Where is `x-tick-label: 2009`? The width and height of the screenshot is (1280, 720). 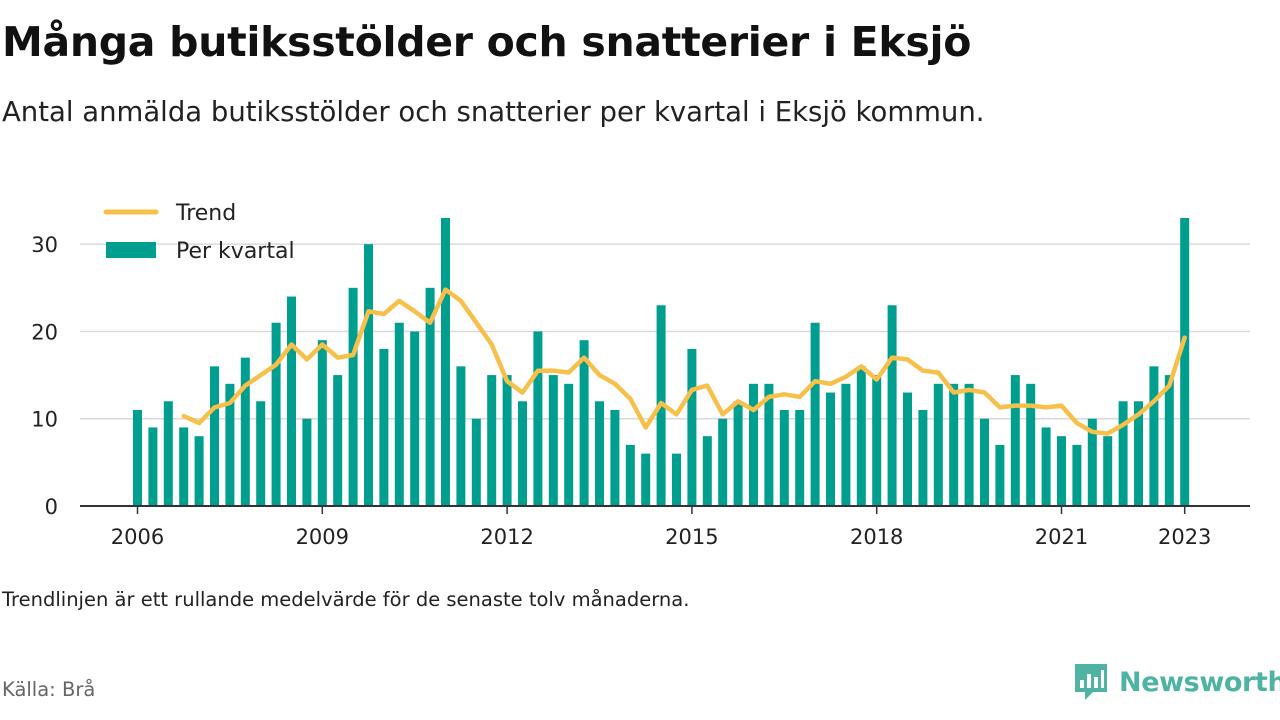
x-tick-label: 2009 is located at coordinates (322, 537).